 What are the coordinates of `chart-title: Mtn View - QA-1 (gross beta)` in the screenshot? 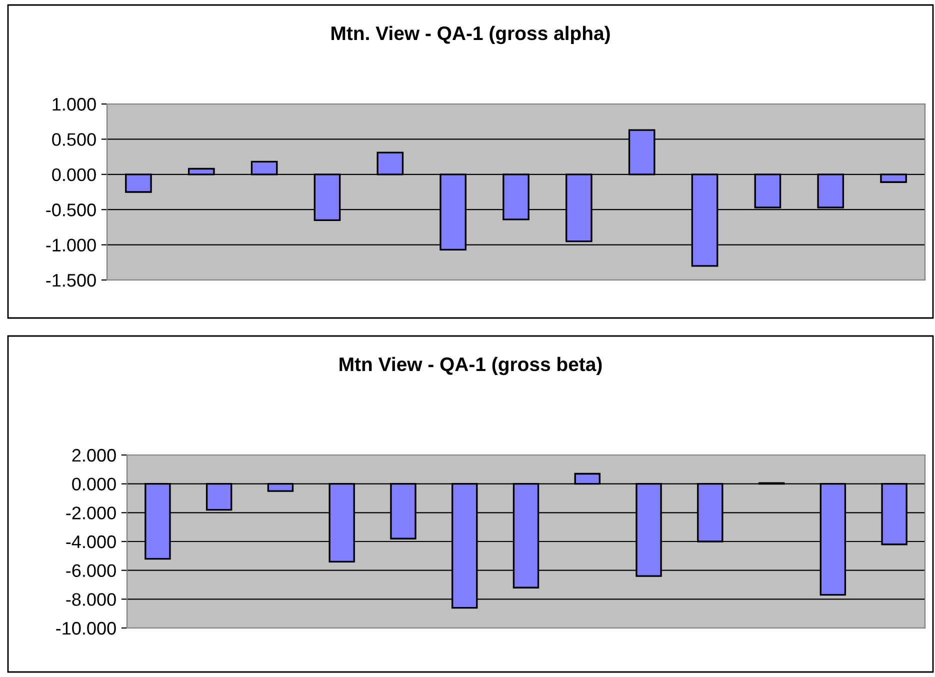 It's located at (471, 366).